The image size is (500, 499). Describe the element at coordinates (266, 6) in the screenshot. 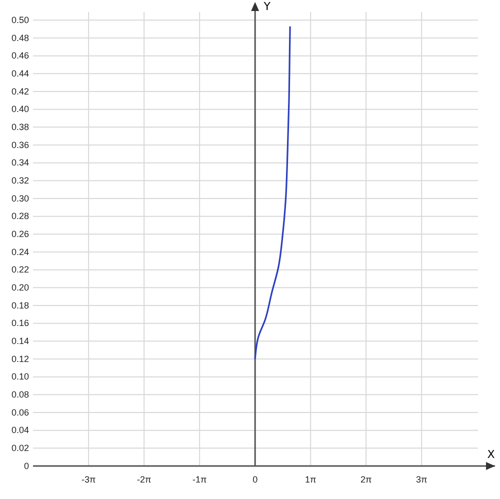

I see `y-axis-title: Y` at that location.